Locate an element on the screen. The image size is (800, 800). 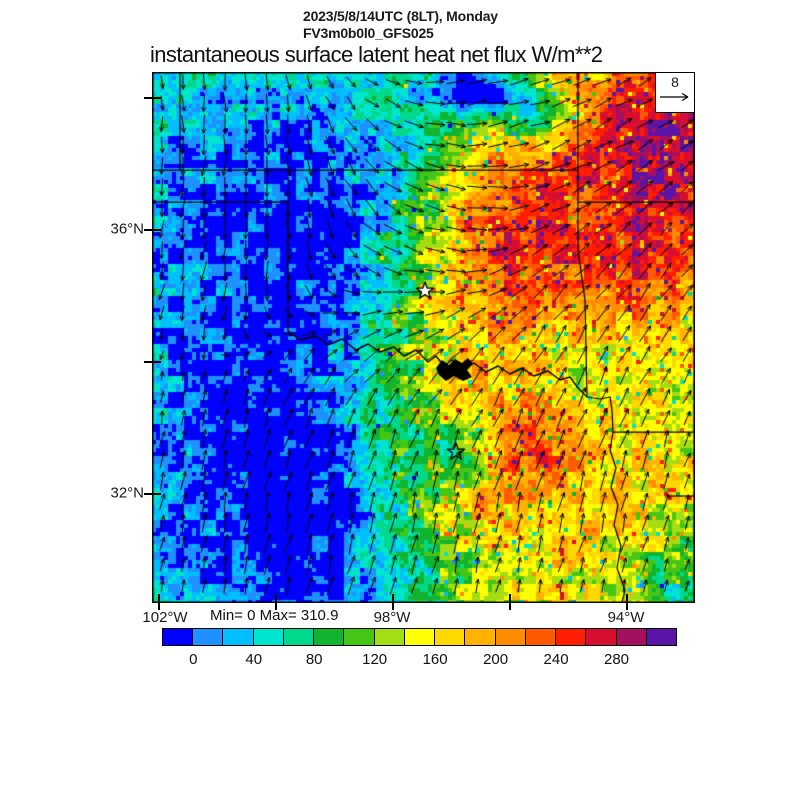
wind-reference-value: 8 is located at coordinates (675, 82).